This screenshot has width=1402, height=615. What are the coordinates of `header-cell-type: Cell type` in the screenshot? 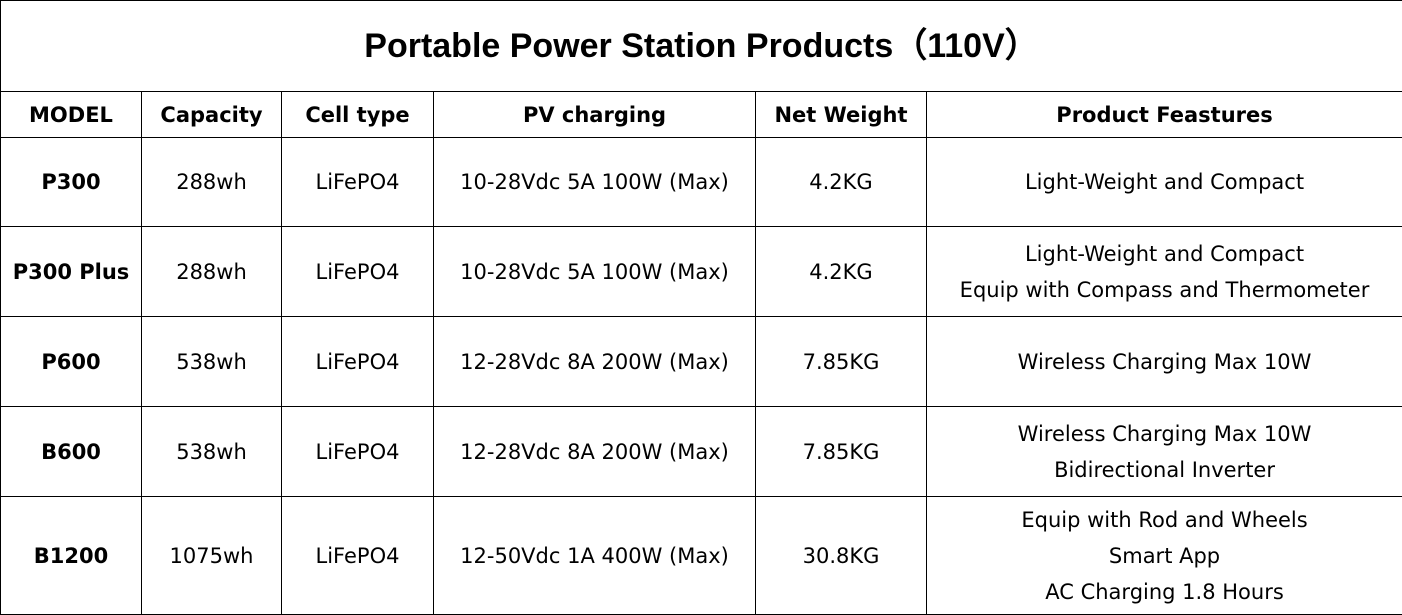 It's located at (358, 115).